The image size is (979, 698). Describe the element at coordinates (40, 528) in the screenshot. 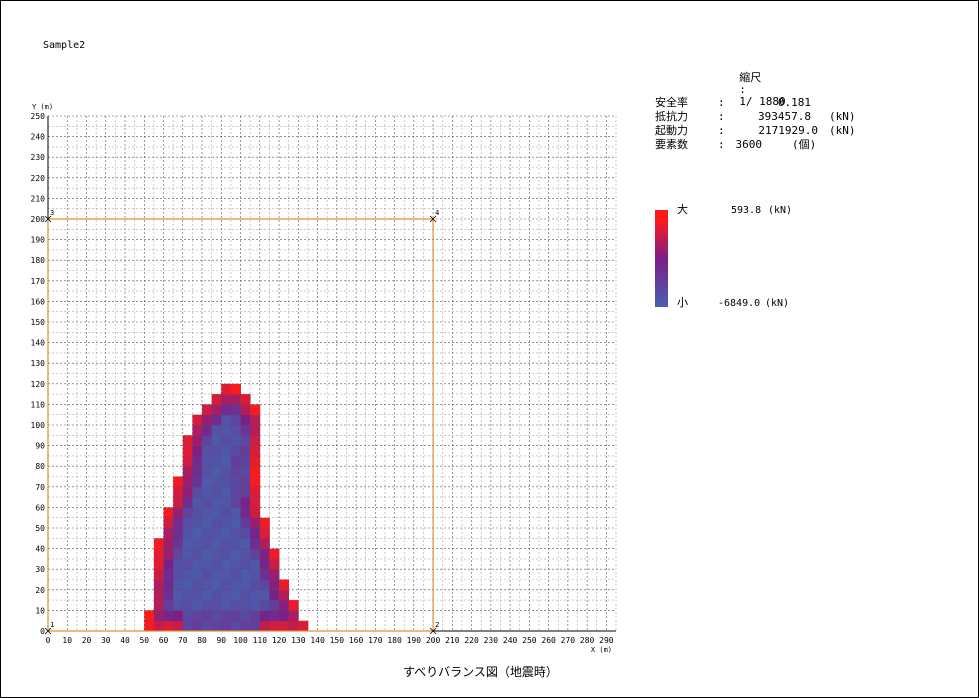

I see `y-tick-label: 50` at that location.